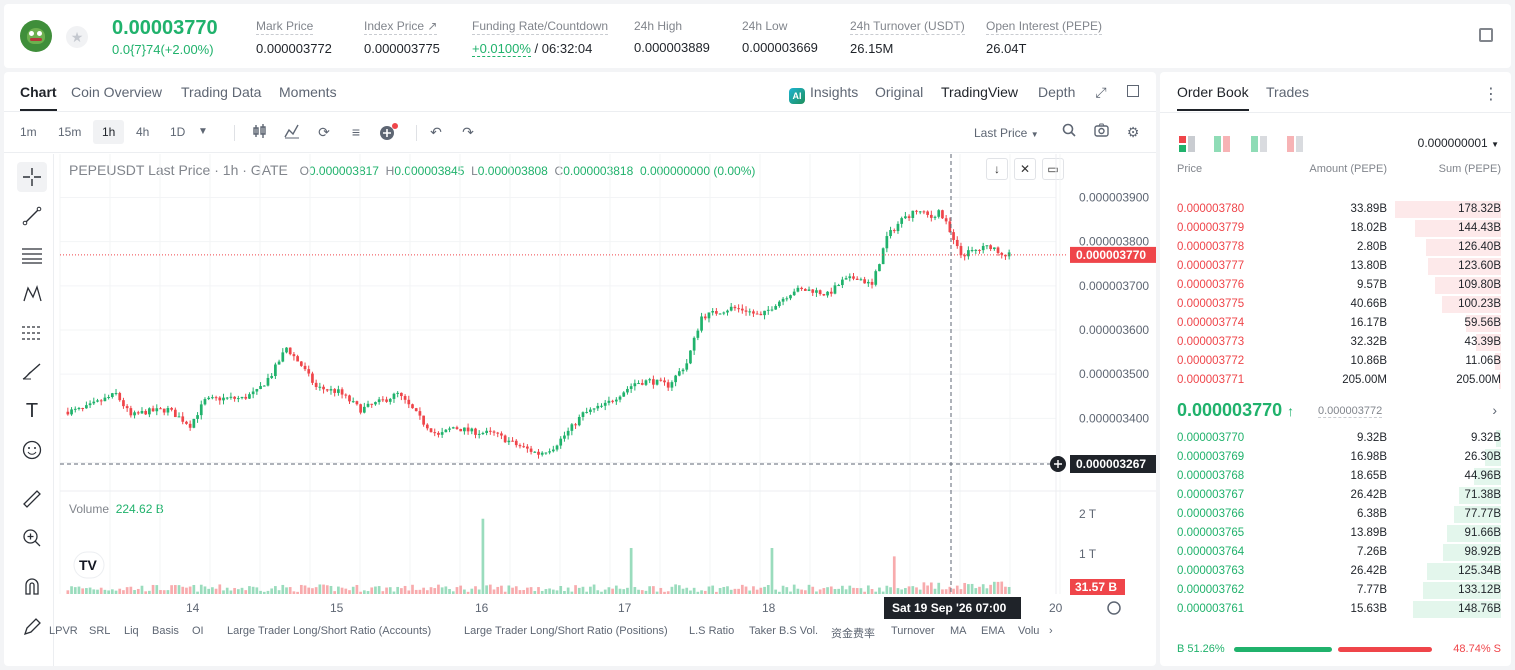  Describe the element at coordinates (32, 177) in the screenshot. I see `crosshair-icon` at that location.